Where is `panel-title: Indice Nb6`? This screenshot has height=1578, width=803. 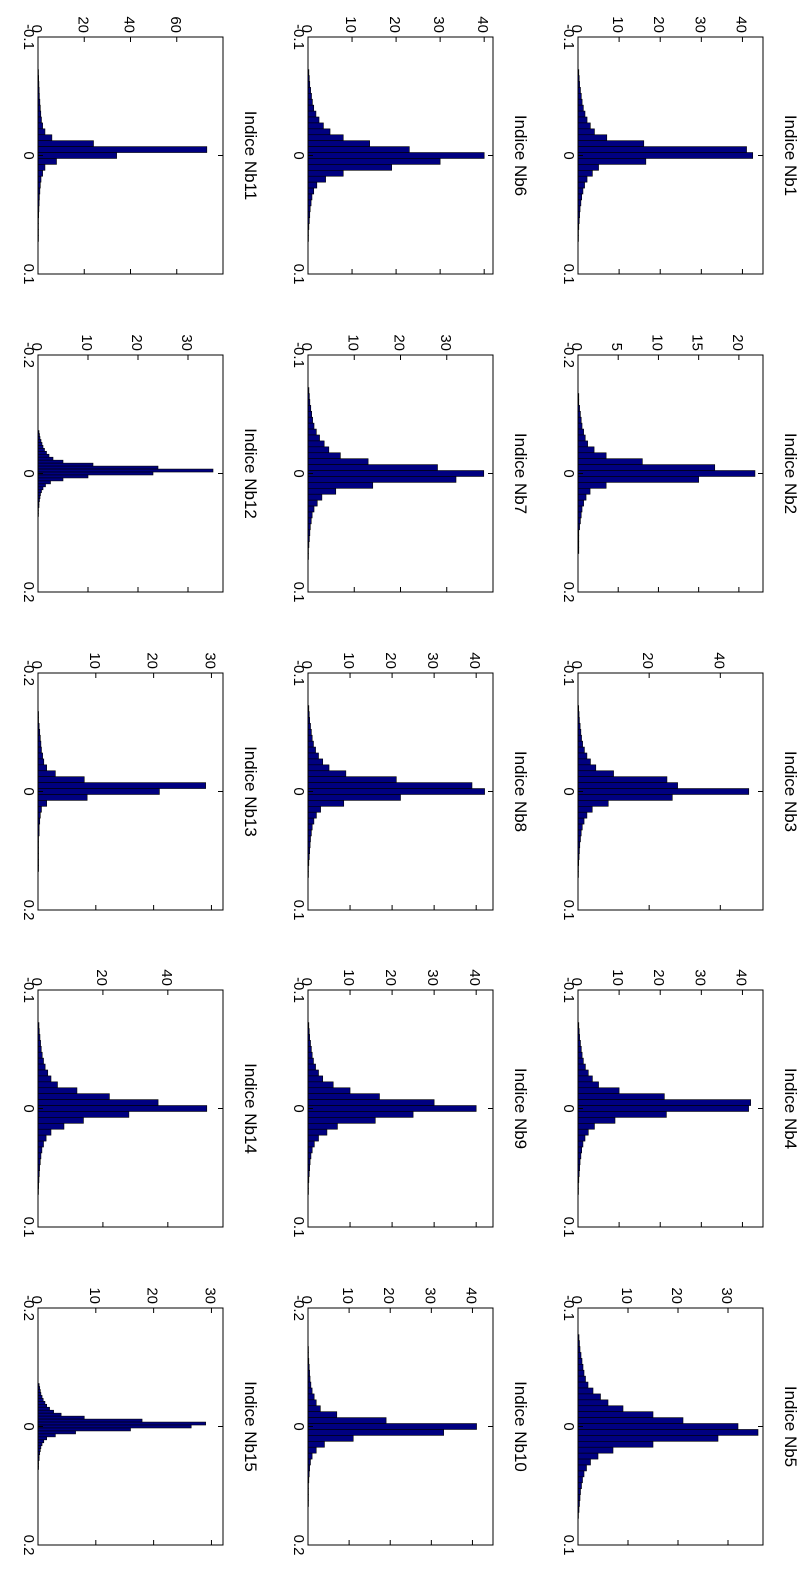 panel-title: Indice Nb6 is located at coordinates (520, 155).